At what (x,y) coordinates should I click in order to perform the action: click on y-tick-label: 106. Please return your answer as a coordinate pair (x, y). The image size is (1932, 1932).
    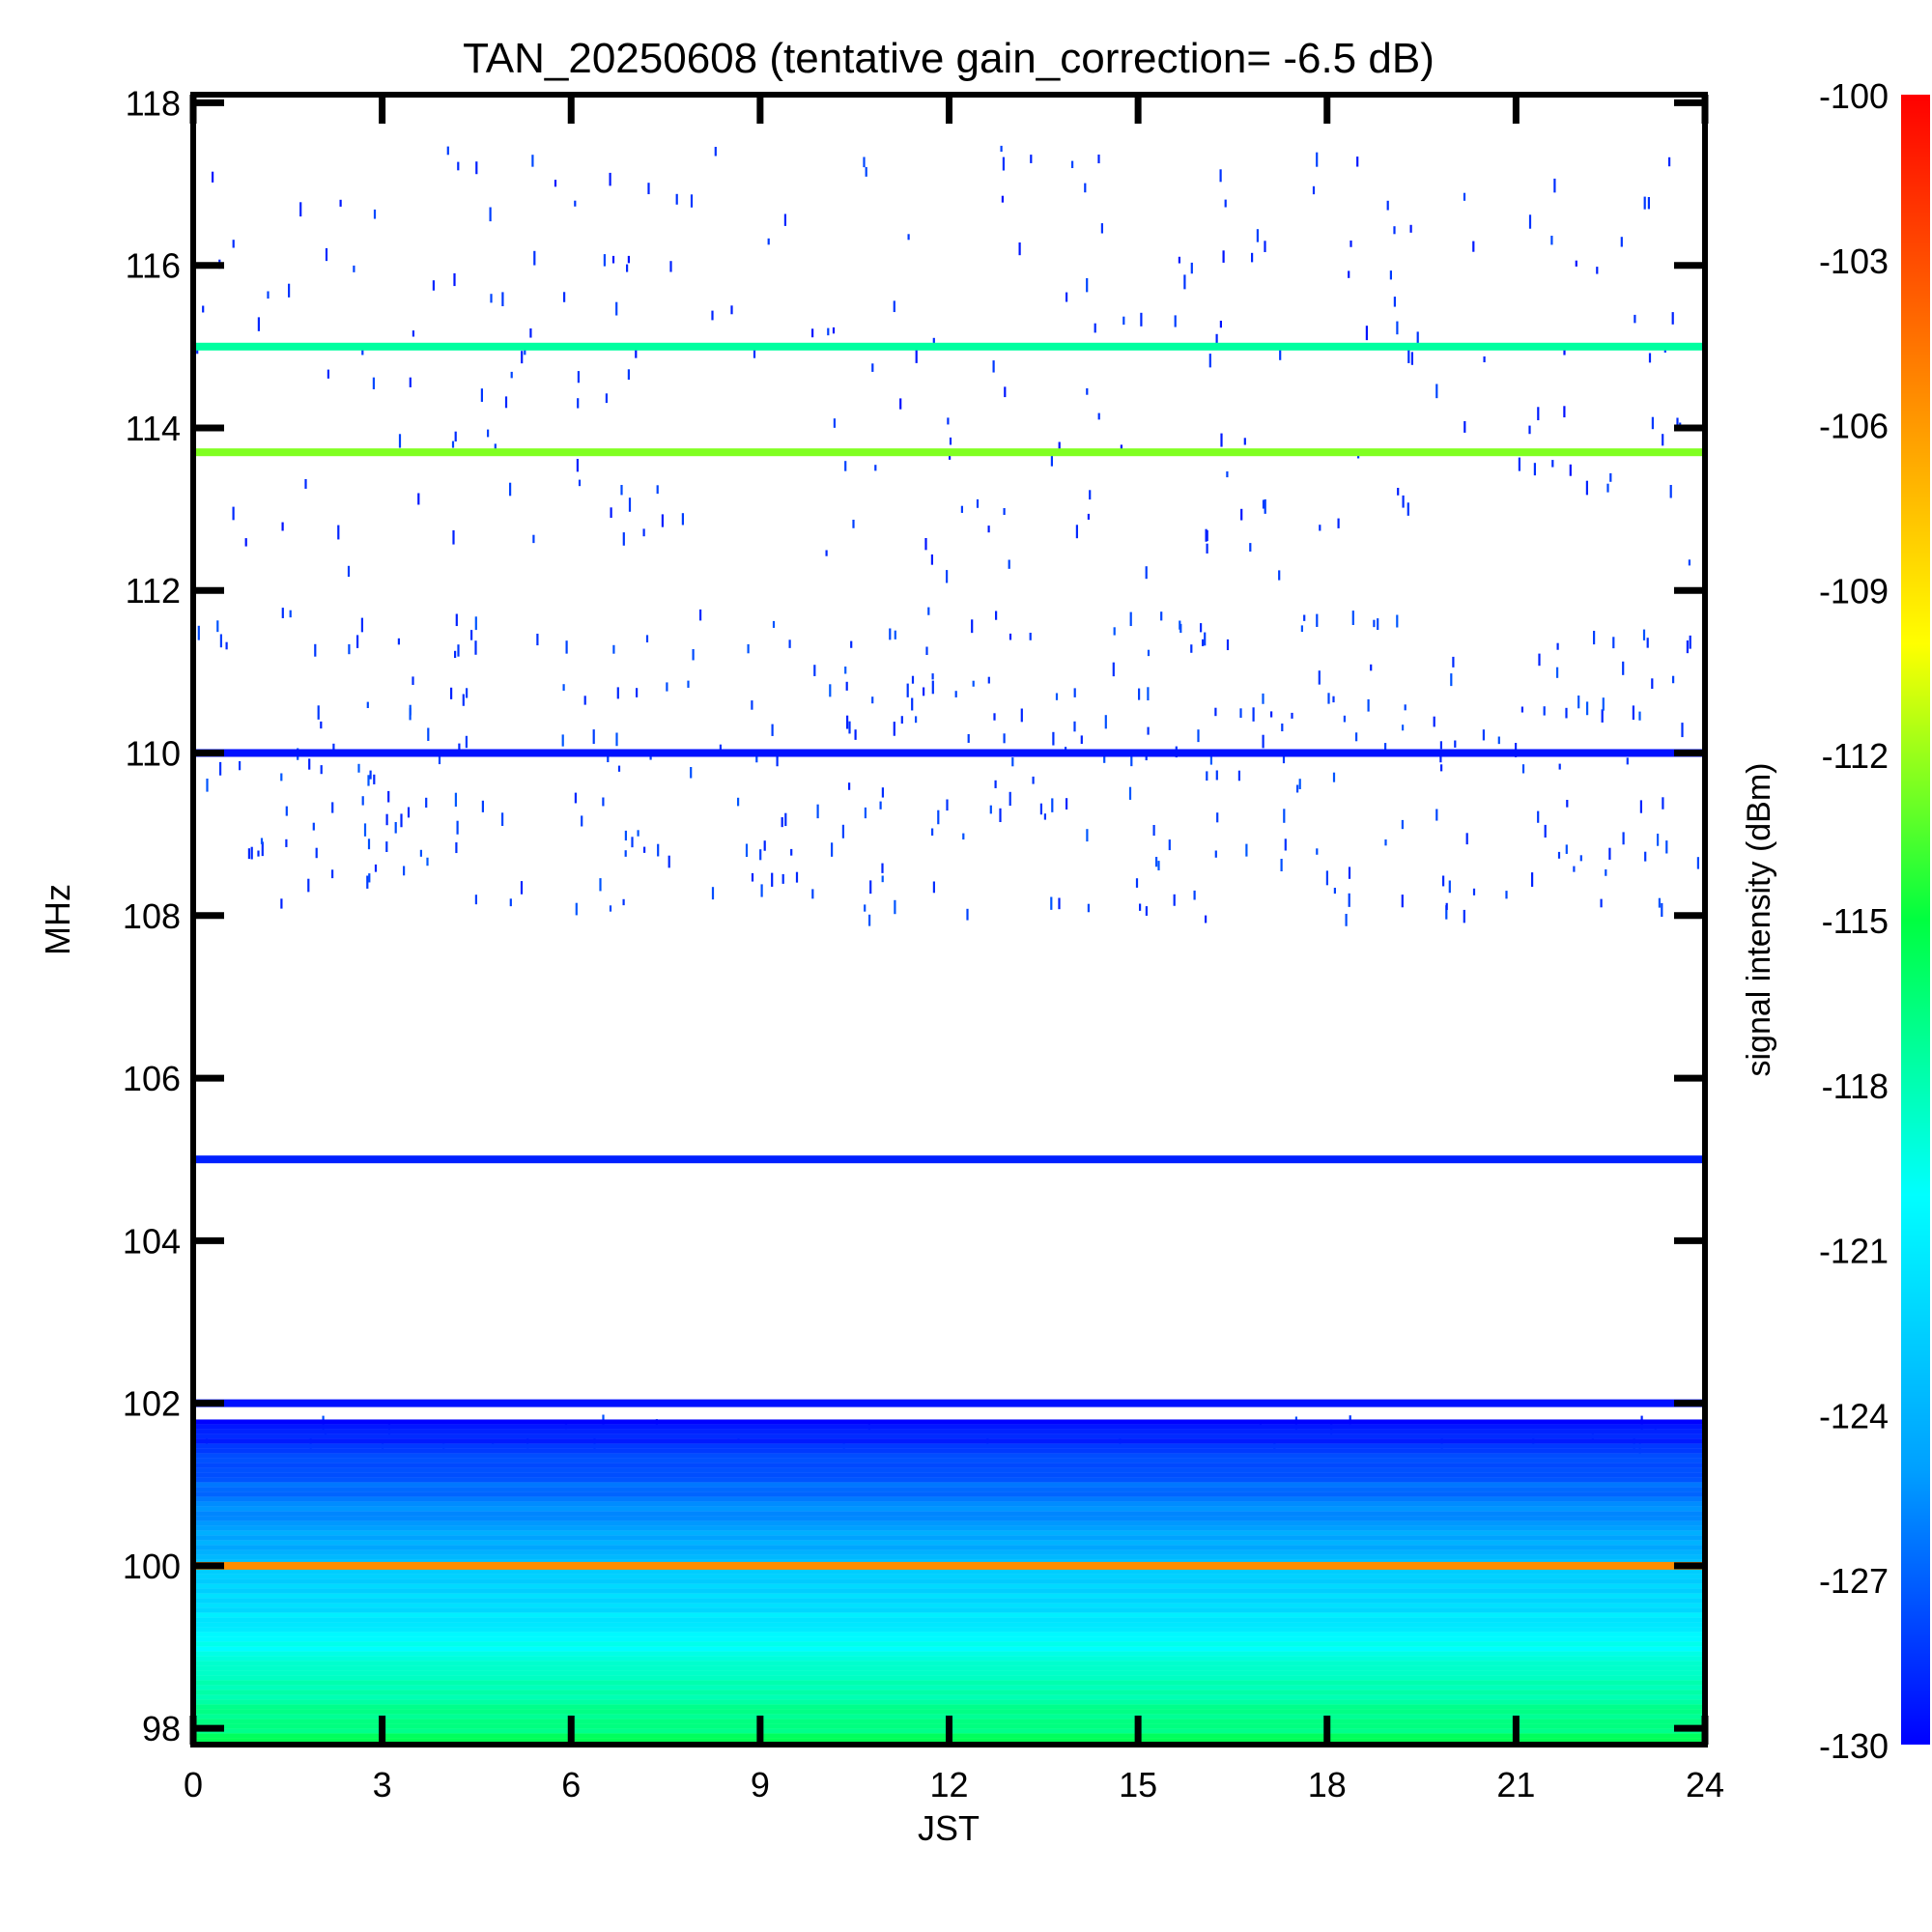
    Looking at the image, I should click on (152, 1078).